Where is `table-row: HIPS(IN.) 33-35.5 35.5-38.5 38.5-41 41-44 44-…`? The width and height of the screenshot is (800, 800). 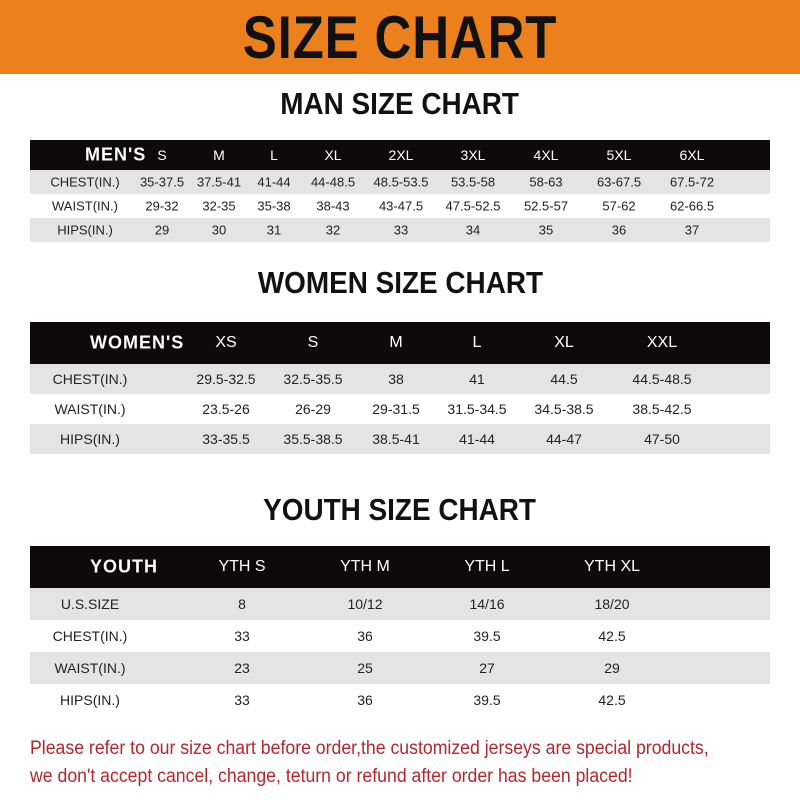
table-row: HIPS(IN.) 33-35.5 35.5-38.5 38.5-41 41-44 44-… is located at coordinates (400, 439).